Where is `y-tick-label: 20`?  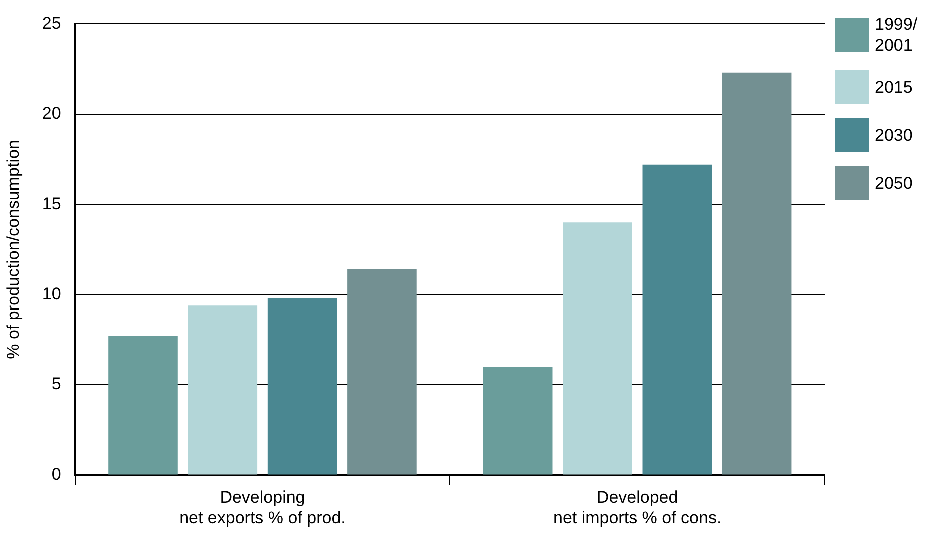
y-tick-label: 20 is located at coordinates (52, 114).